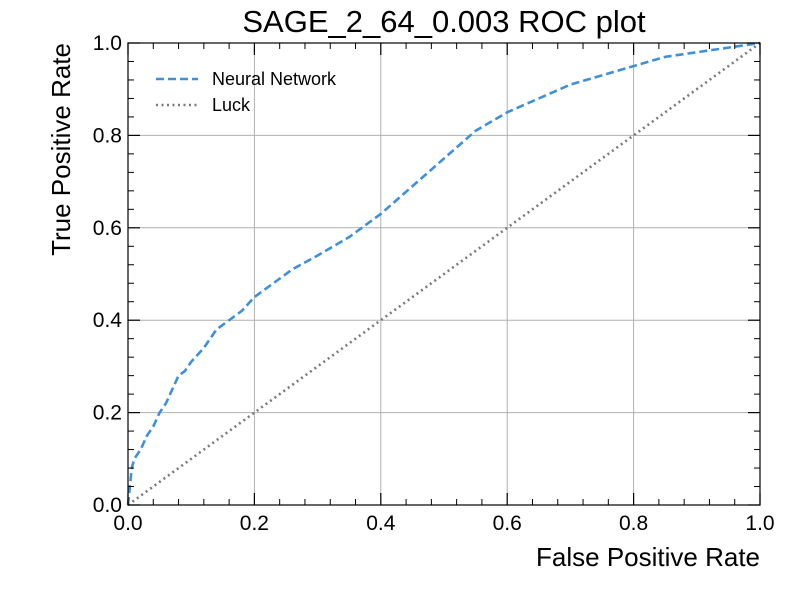 The height and width of the screenshot is (605, 800). I want to click on y-tick-label: 0.0, so click(107, 505).